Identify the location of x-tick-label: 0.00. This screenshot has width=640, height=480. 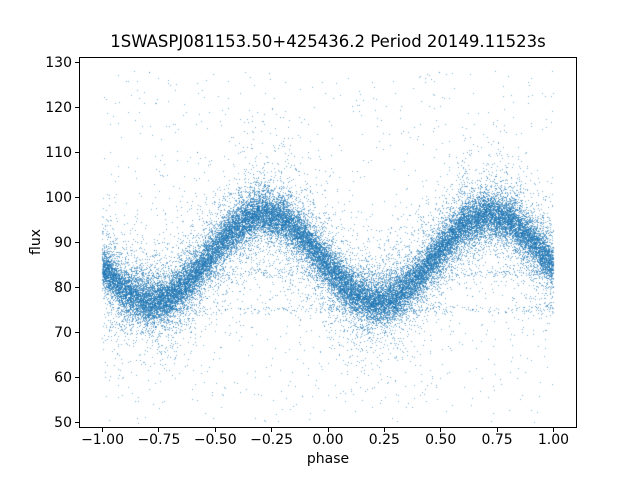
(328, 440).